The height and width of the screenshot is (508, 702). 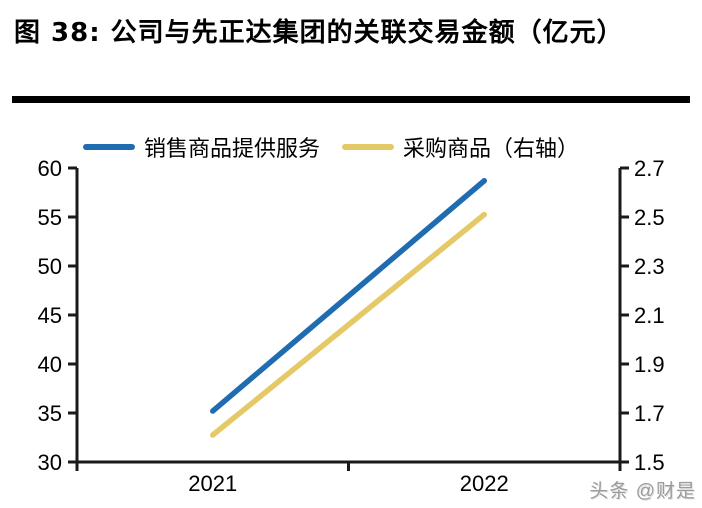 What do you see at coordinates (351, 99) in the screenshot?
I see `title-divider` at bounding box center [351, 99].